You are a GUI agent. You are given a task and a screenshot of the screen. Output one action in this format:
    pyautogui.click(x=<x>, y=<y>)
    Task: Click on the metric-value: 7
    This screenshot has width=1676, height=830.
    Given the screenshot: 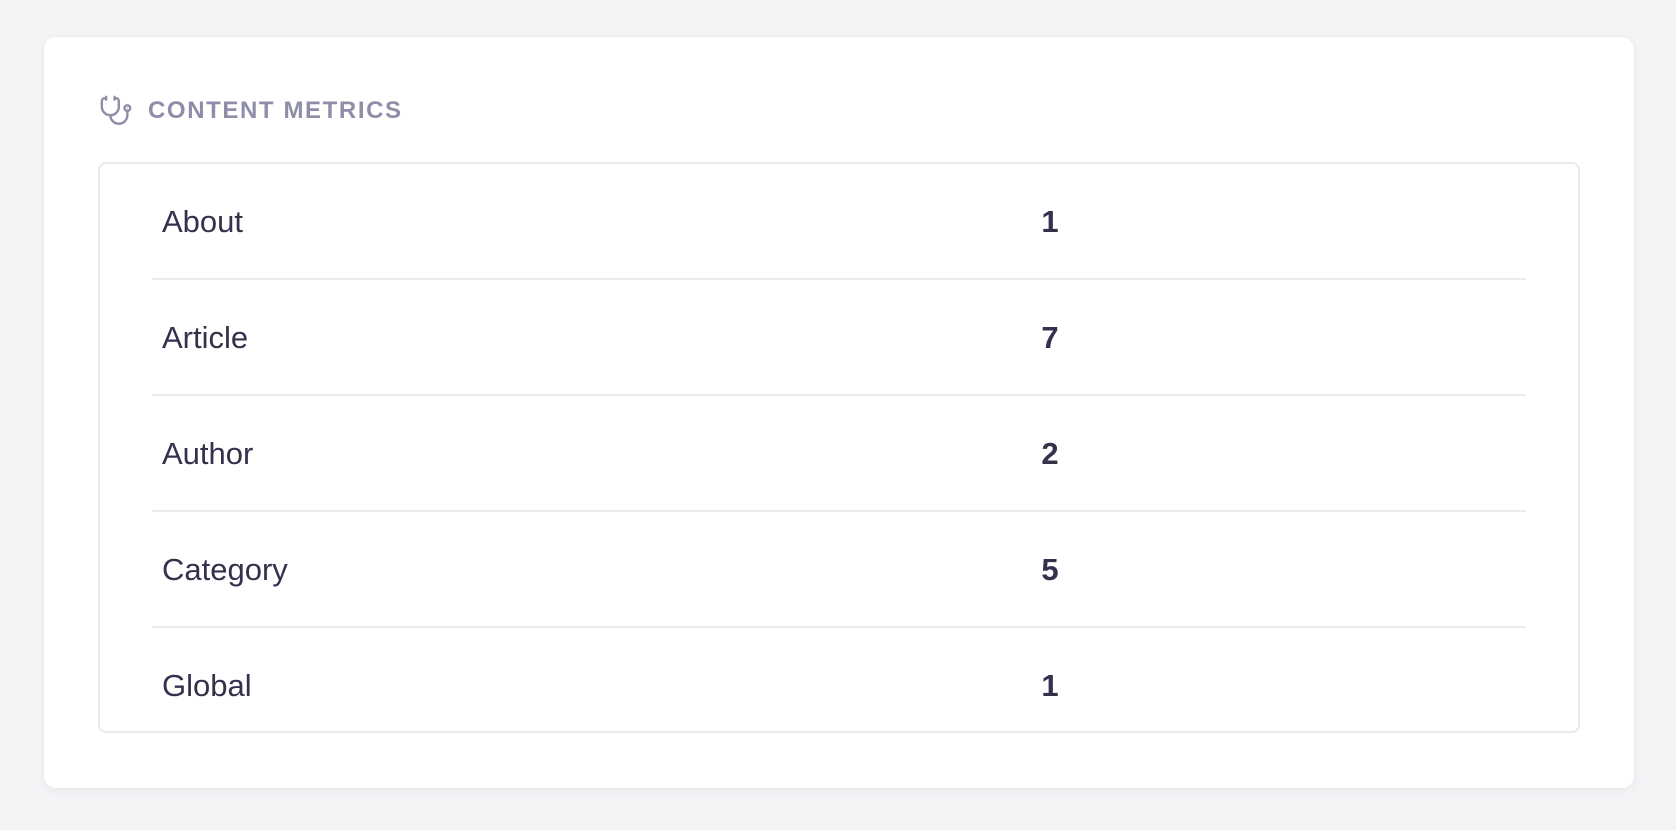 What is the action you would take?
    pyautogui.click(x=1050, y=337)
    